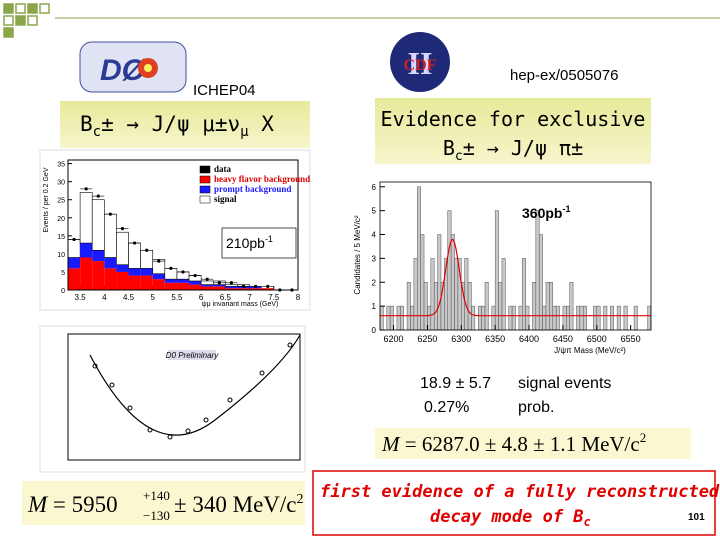 Image resolution: width=720 pixels, height=540 pixels. I want to click on x-tick-label: 6, so click(201, 297).